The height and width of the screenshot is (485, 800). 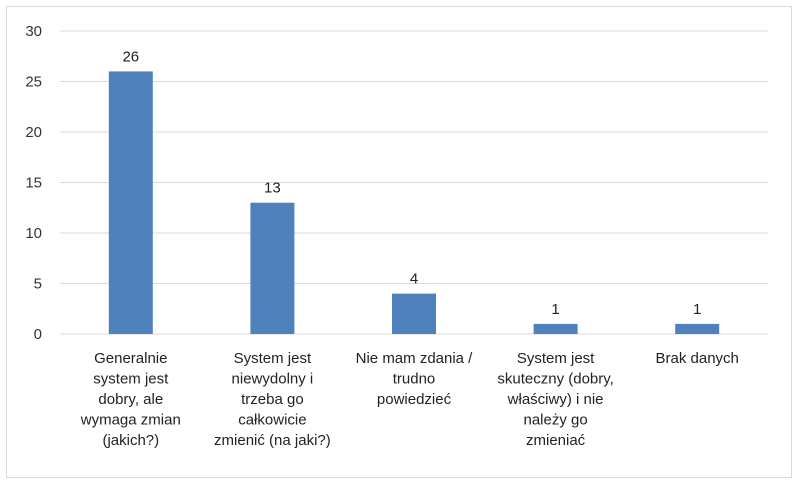 What do you see at coordinates (33, 132) in the screenshot?
I see `y-tick-label-20: 20` at bounding box center [33, 132].